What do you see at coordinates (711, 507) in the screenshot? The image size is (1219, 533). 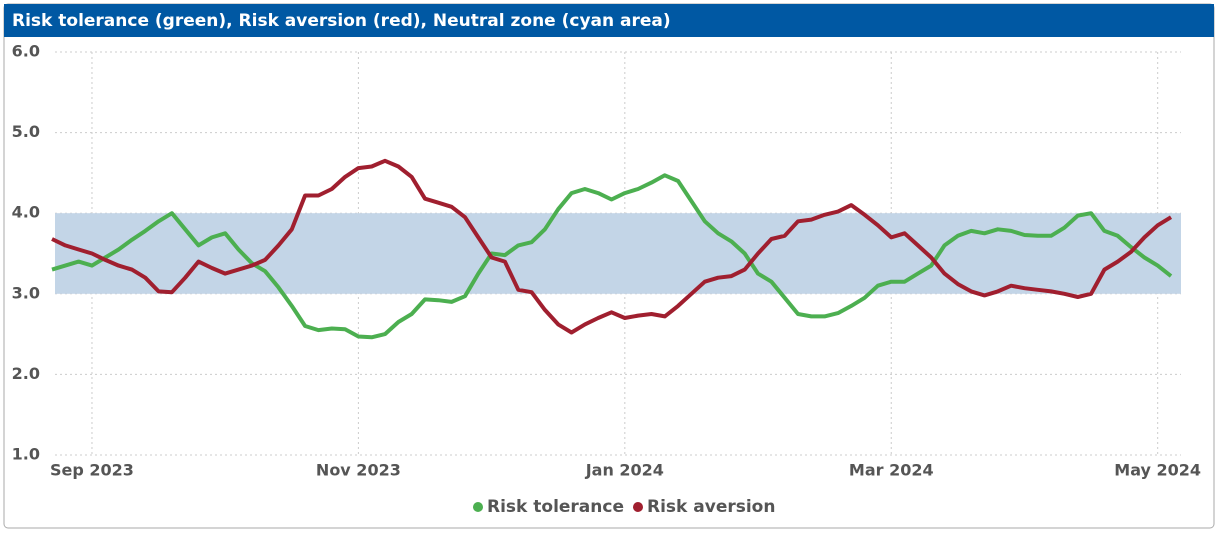 I see `legend-label: Risk aversion` at bounding box center [711, 507].